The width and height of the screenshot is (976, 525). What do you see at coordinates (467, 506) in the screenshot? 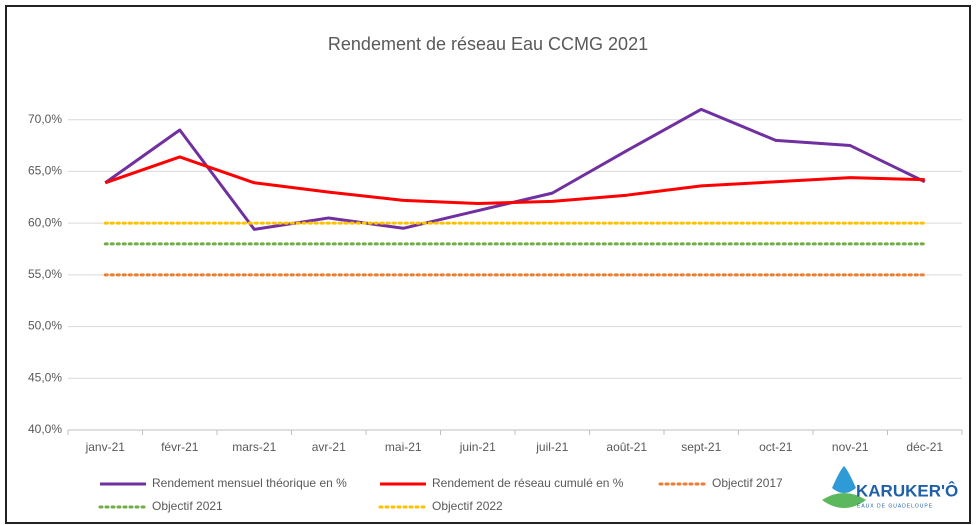
I see `legend-label: Objectif 2022` at bounding box center [467, 506].